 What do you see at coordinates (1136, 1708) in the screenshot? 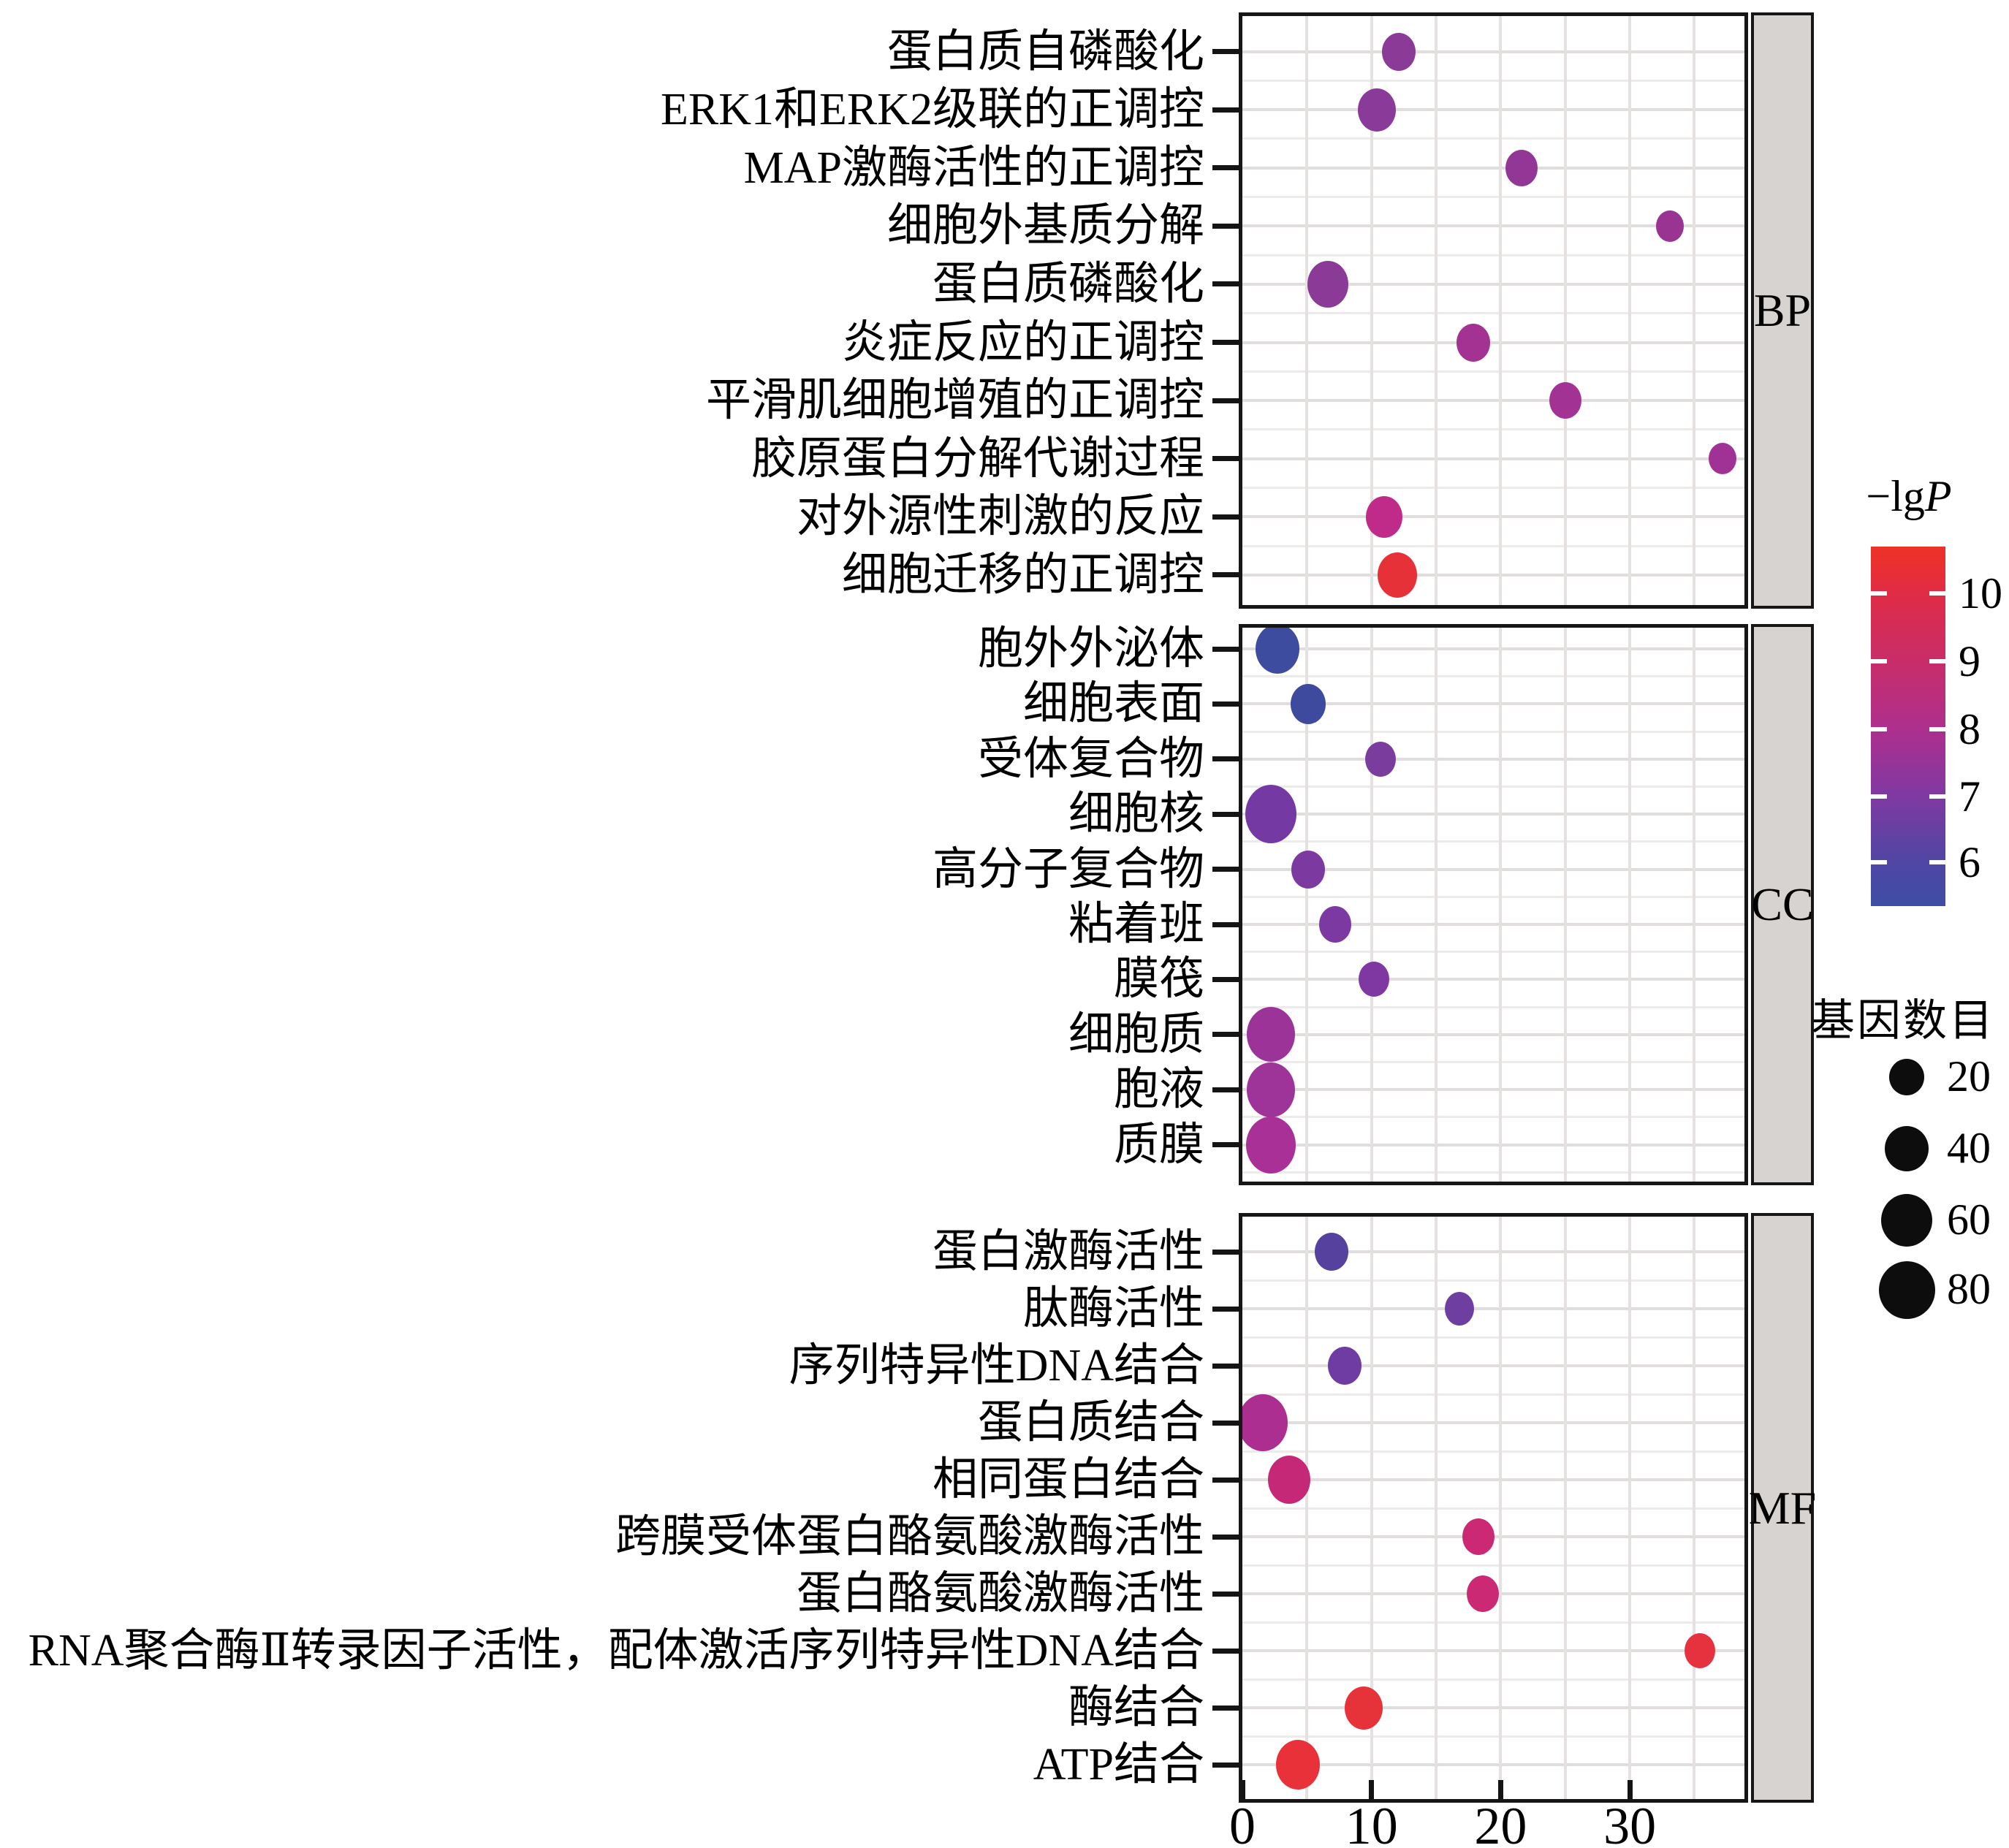
I see `row-label-mf-9: 酶结合` at bounding box center [1136, 1708].